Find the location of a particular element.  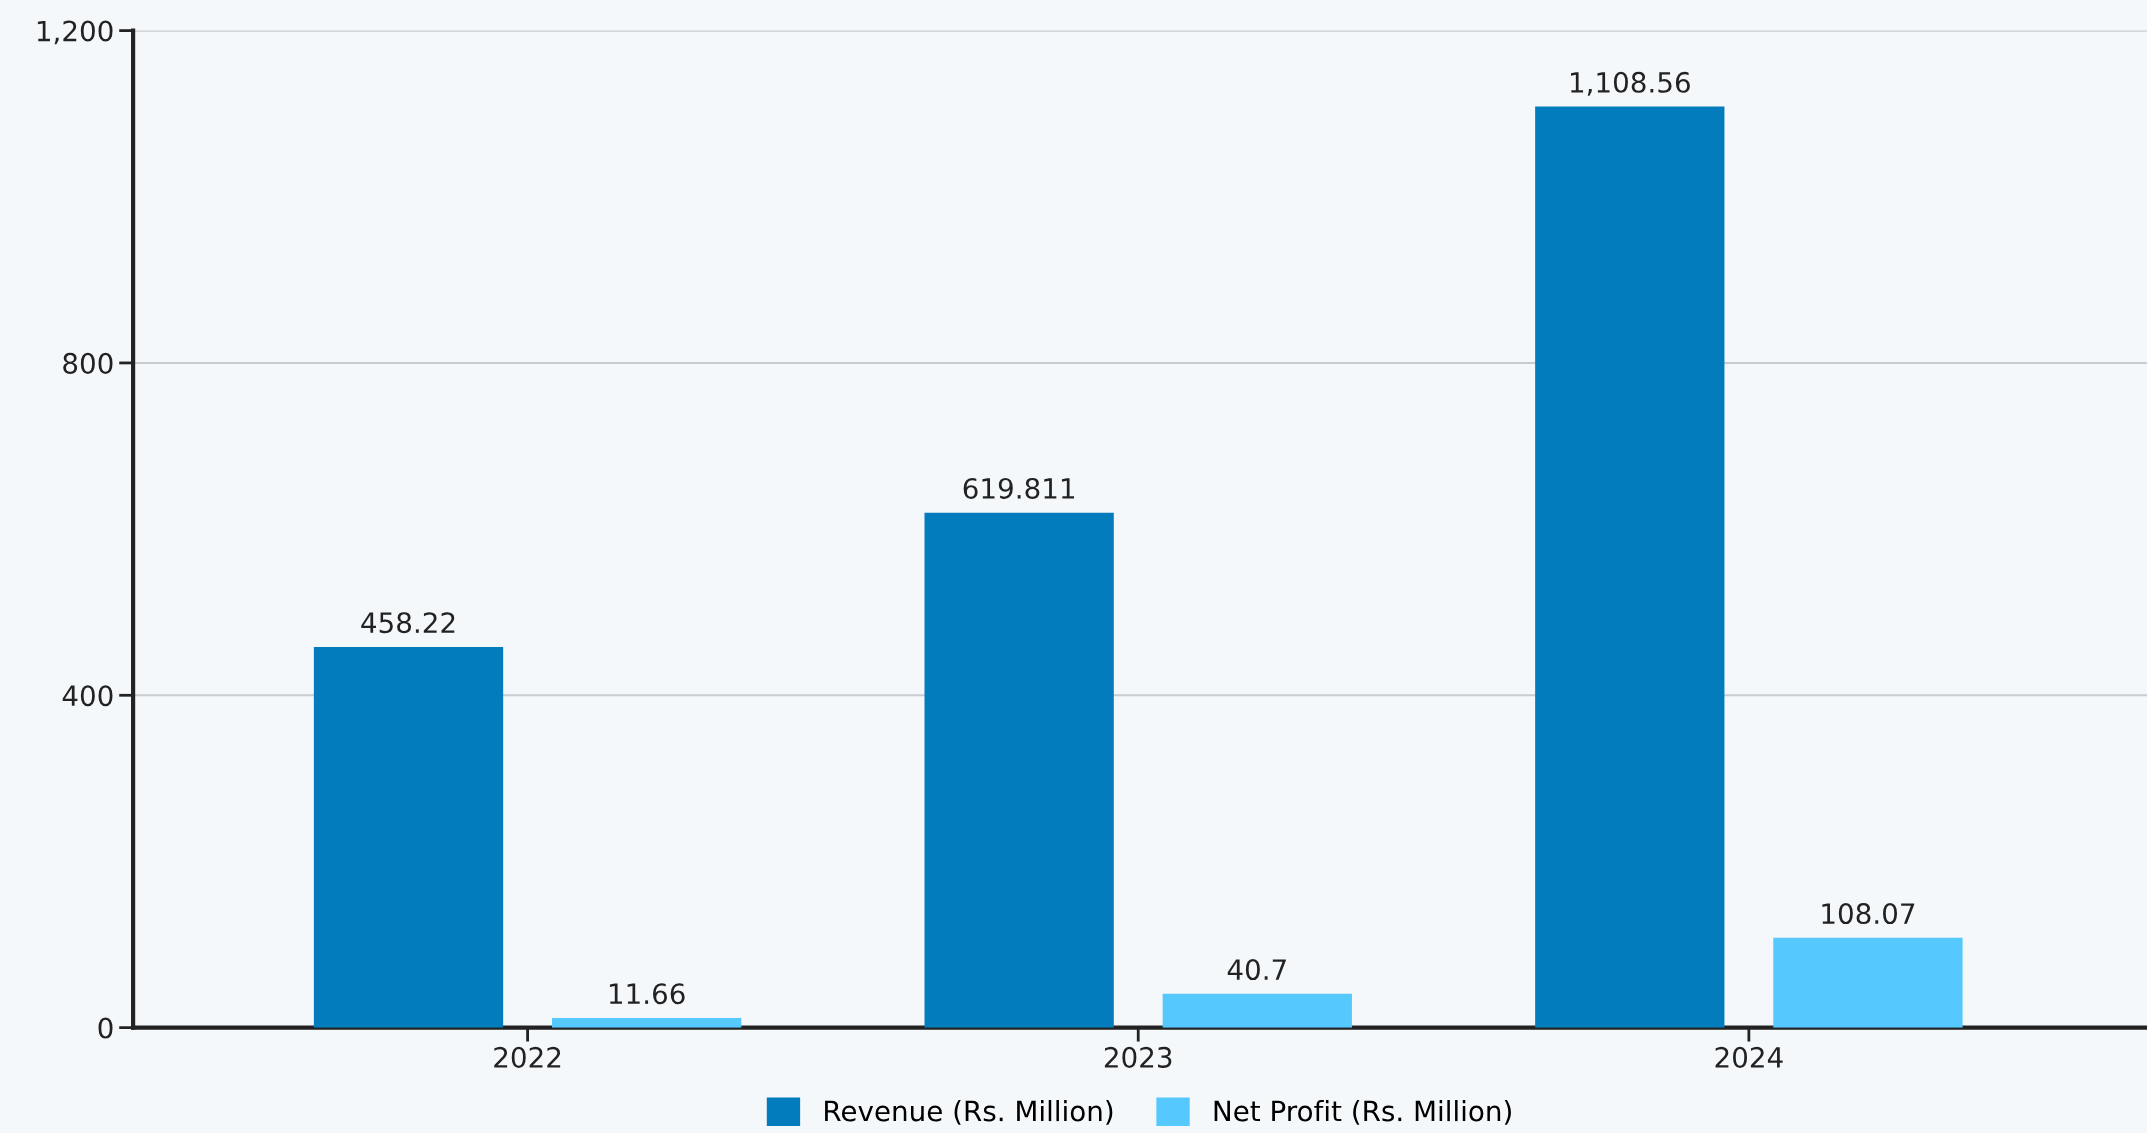

y-tick-label: 0 is located at coordinates (105, 1028).